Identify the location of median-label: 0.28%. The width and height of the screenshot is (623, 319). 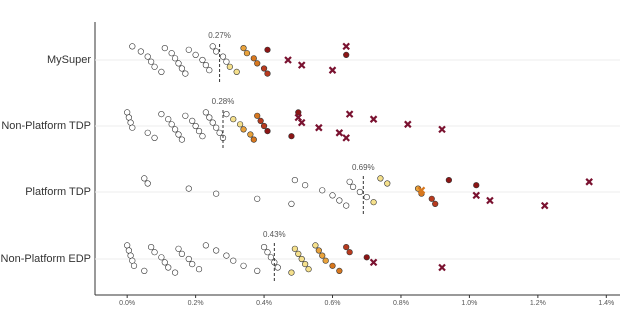
(223, 101).